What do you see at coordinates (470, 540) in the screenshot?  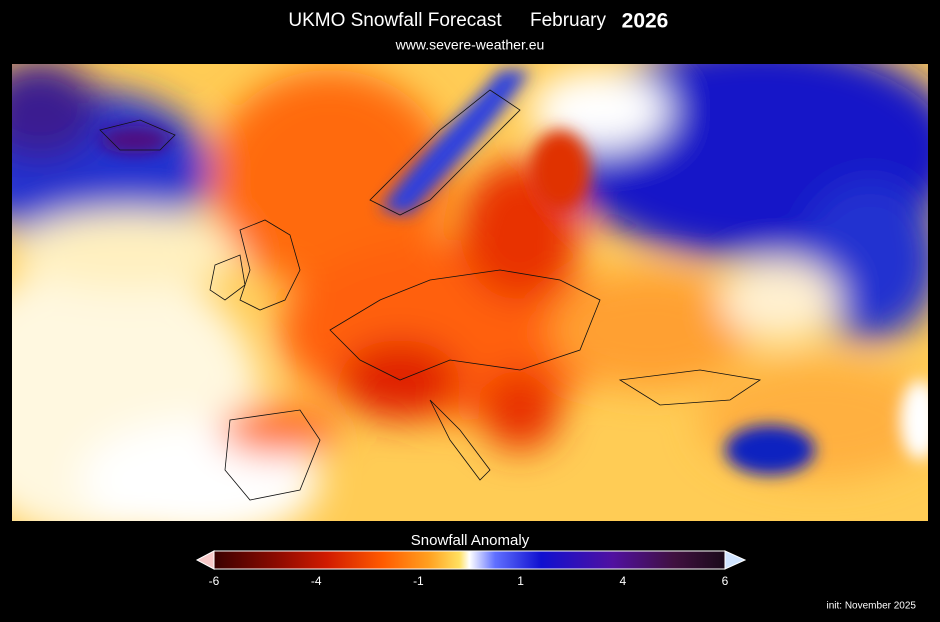 I see `colorbar-title: Snowfall Anomaly` at bounding box center [470, 540].